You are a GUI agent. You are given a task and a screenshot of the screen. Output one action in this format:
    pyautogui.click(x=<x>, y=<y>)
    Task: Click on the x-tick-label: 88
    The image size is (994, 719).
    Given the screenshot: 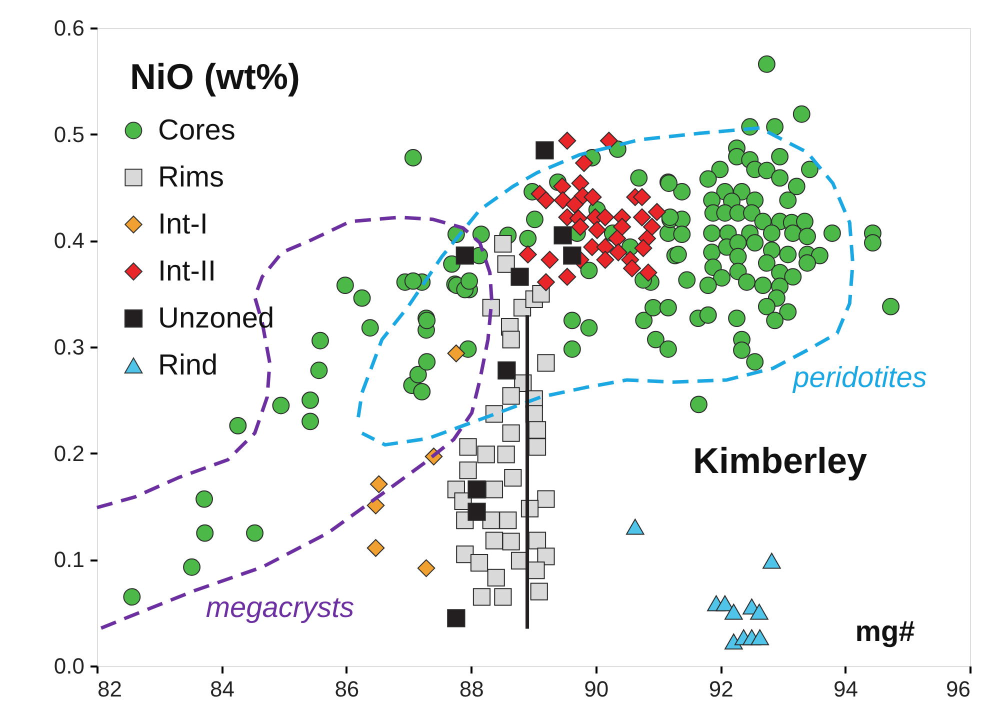 What is the action you would take?
    pyautogui.click(x=471, y=689)
    